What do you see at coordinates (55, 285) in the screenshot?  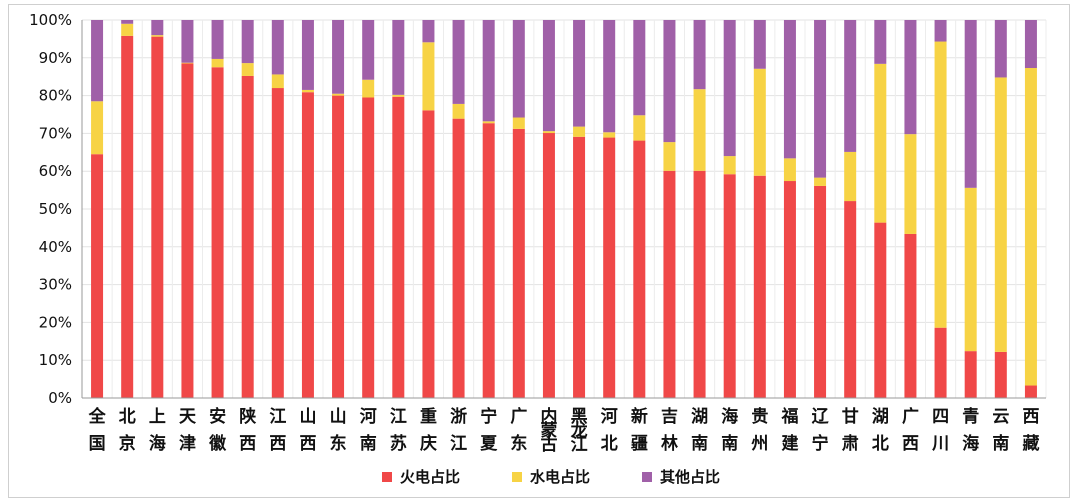 I see `y-tick-label: 30%` at bounding box center [55, 285].